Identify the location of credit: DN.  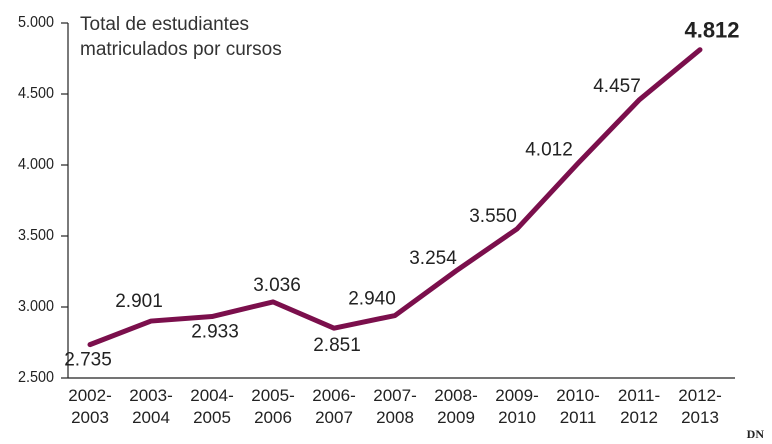
(755, 434).